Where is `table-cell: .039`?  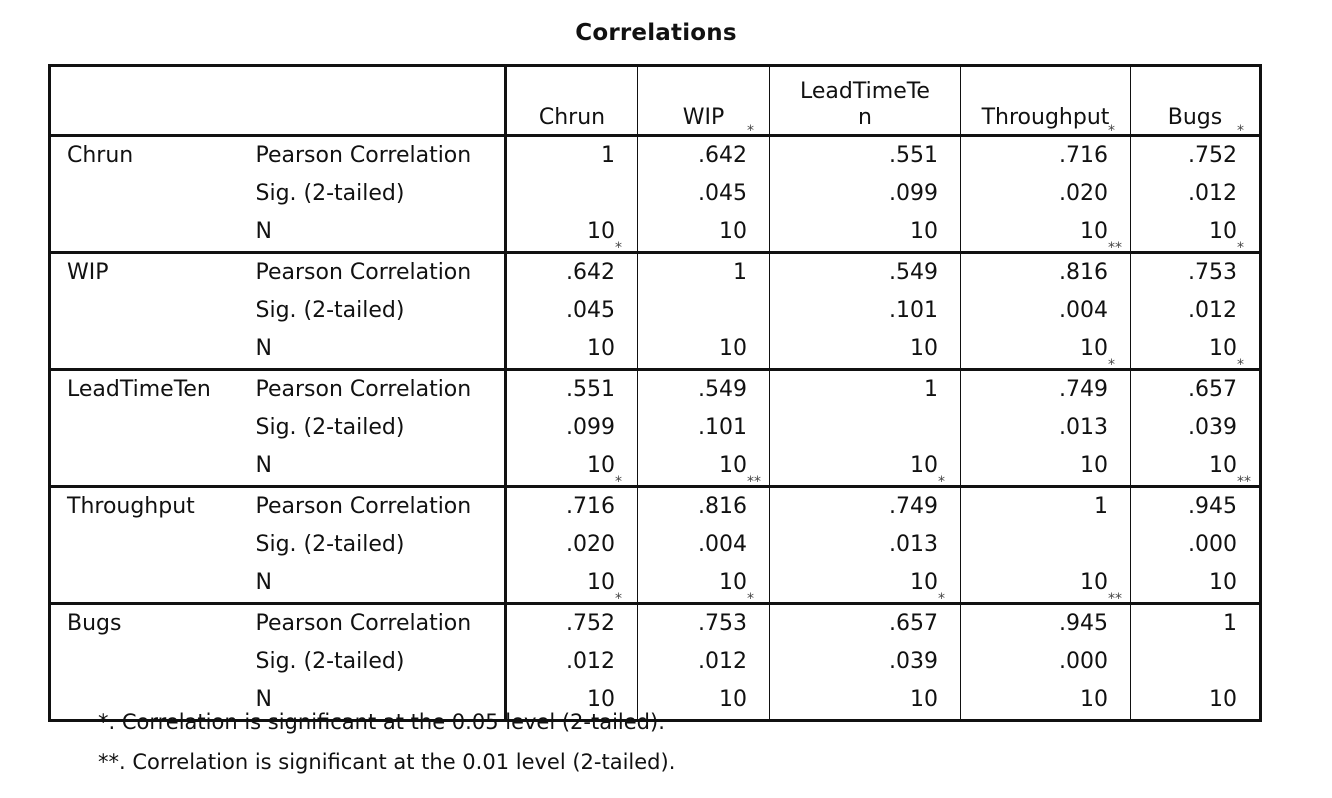 table-cell: .039 is located at coordinates (865, 662).